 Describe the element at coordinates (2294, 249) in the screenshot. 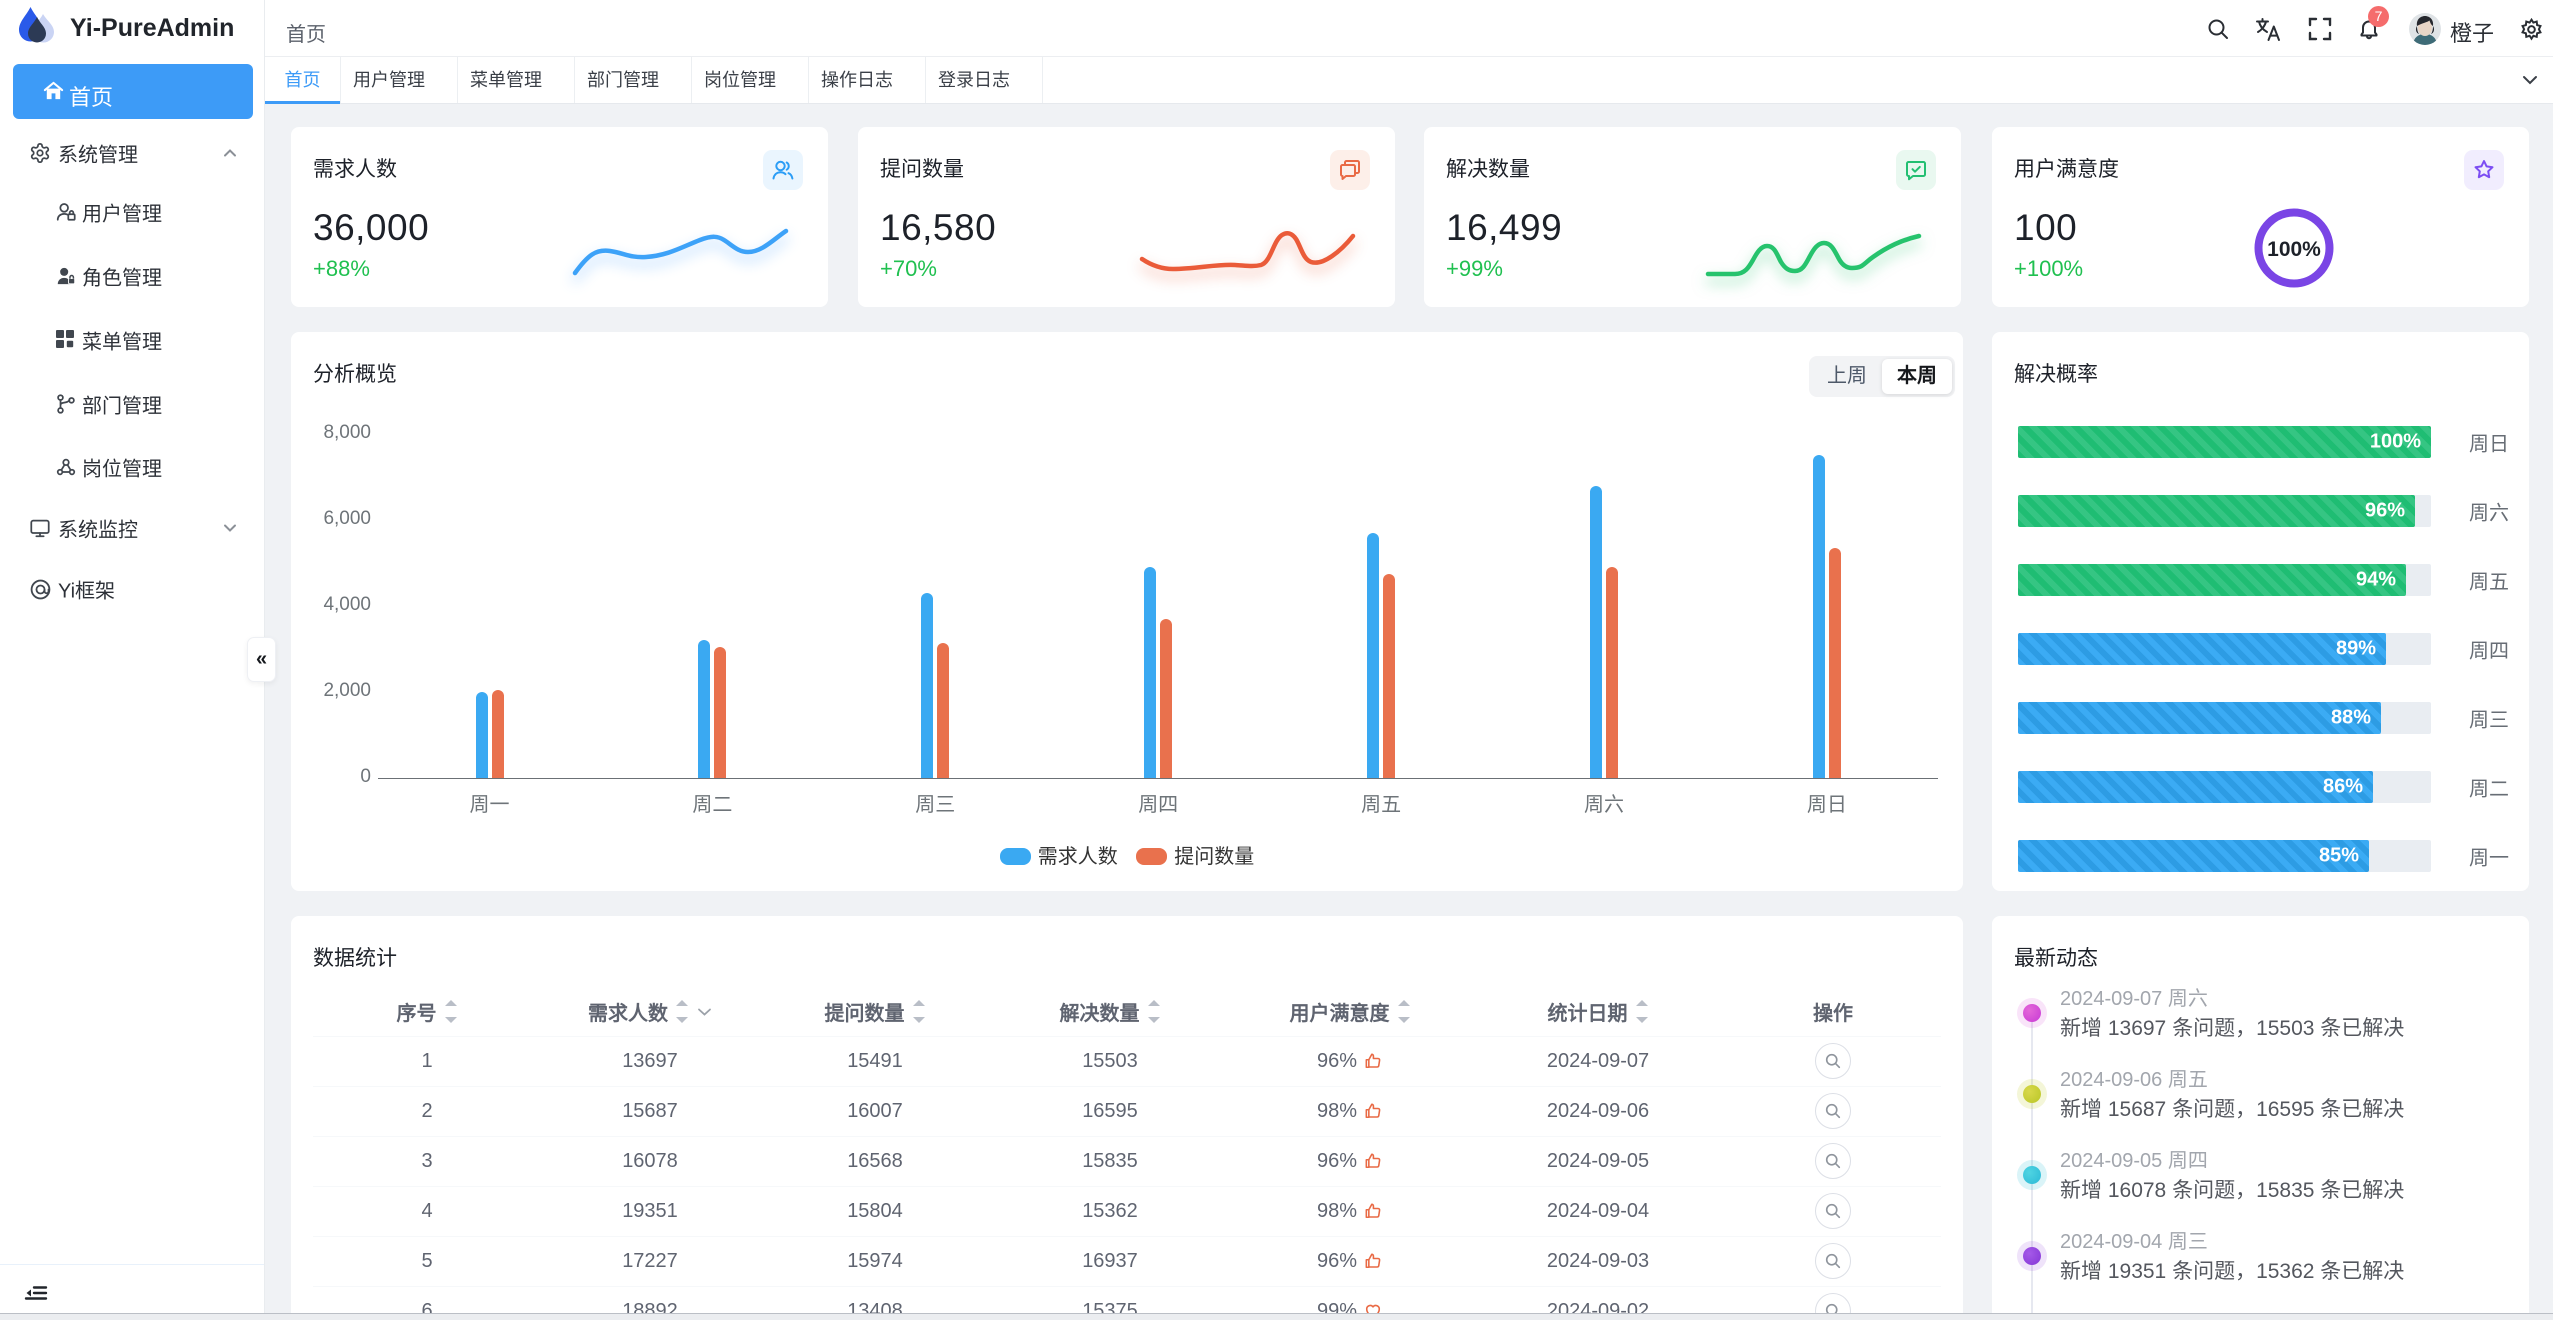

I see `svg-text: 100%` at that location.